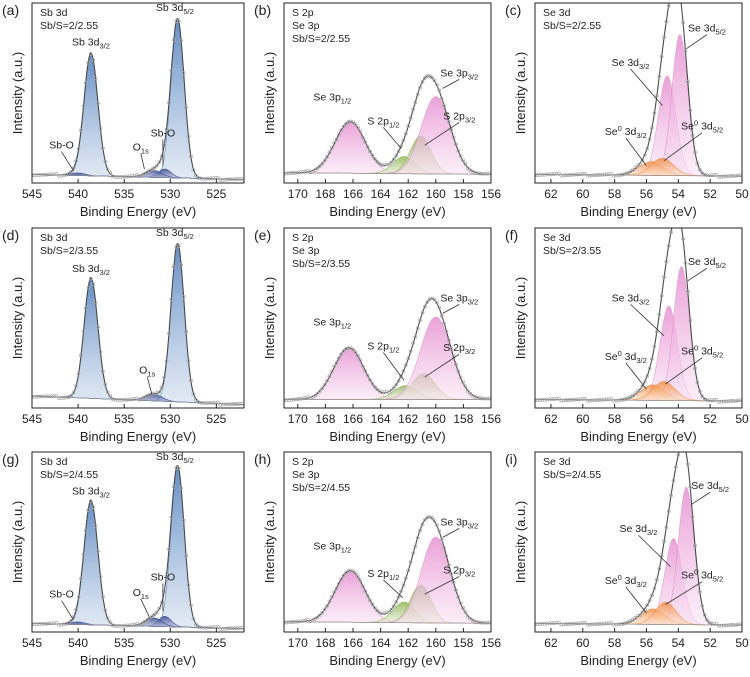  What do you see at coordinates (572, 475) in the screenshot?
I see `panel-info: Sb/S=2/4.55` at bounding box center [572, 475].